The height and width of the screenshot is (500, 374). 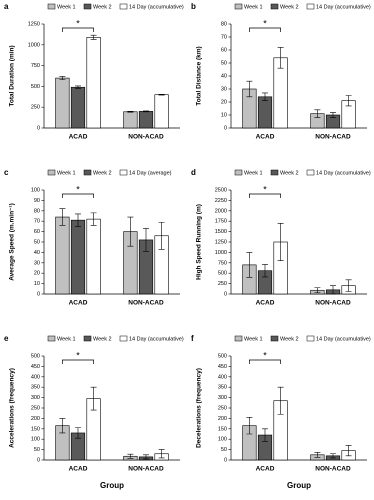 I want to click on panel-label: a, so click(x=6, y=6).